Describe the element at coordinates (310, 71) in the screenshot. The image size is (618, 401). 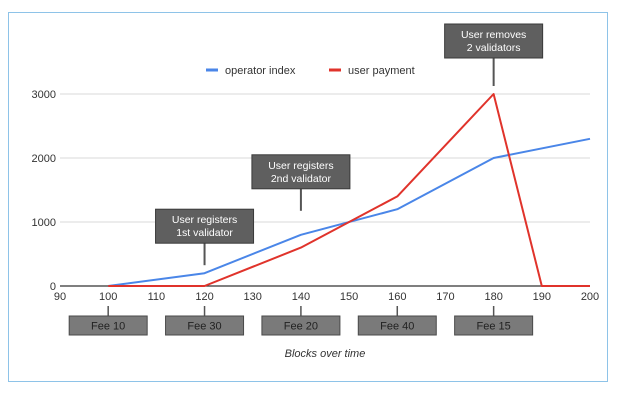
I see `legend: operator index user payment` at that location.